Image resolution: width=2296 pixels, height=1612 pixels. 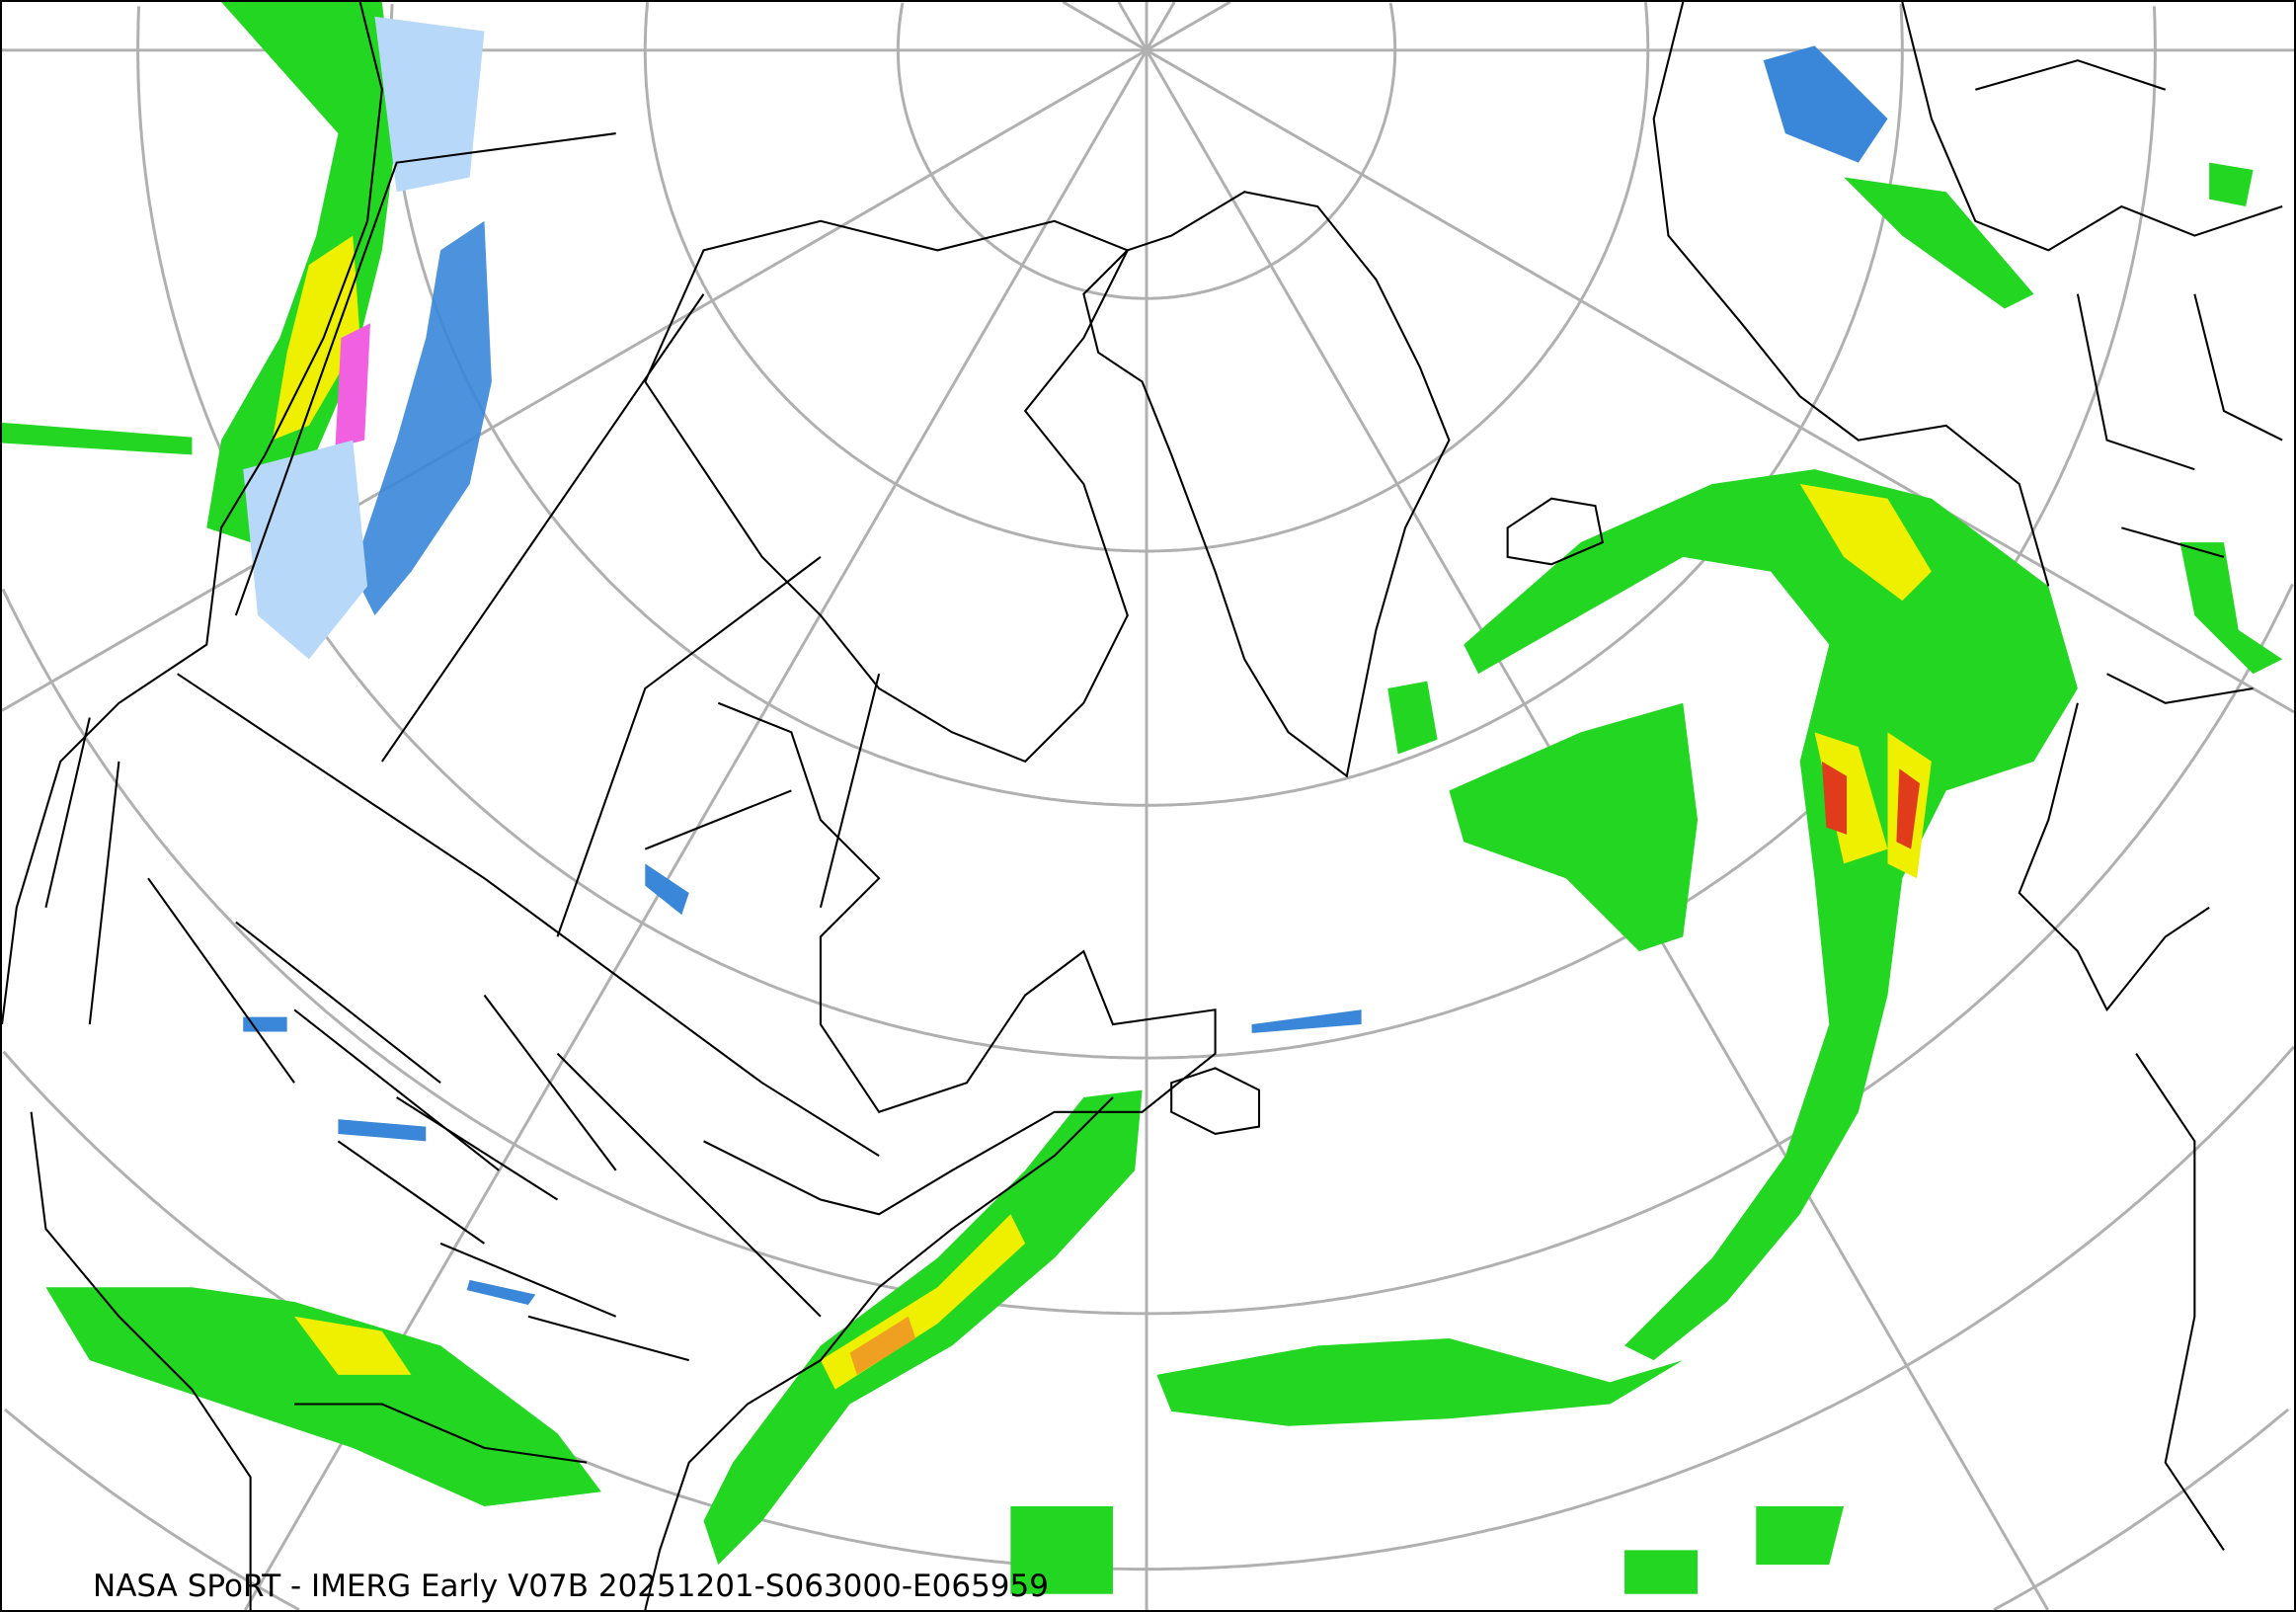 What do you see at coordinates (98, 438) in the screenshot?
I see `precip-pacific-plume` at bounding box center [98, 438].